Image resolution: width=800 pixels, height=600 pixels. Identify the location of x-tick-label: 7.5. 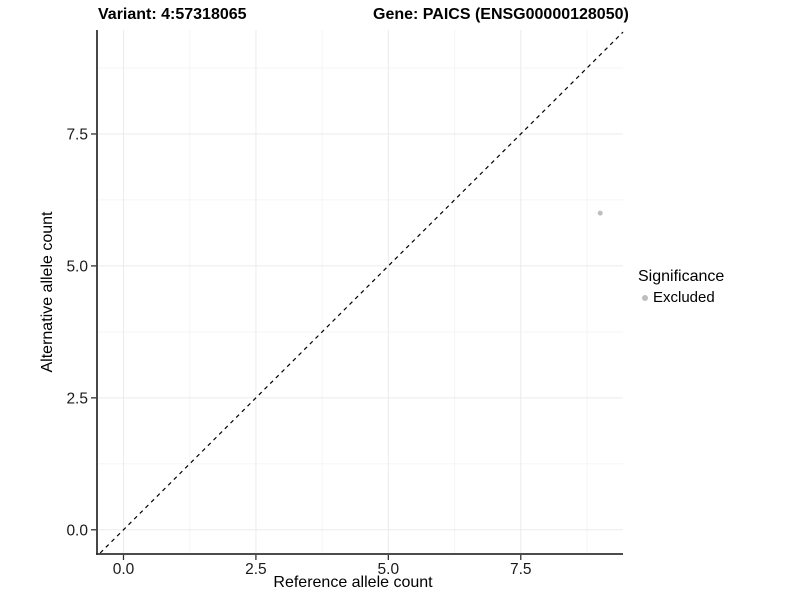
(521, 569).